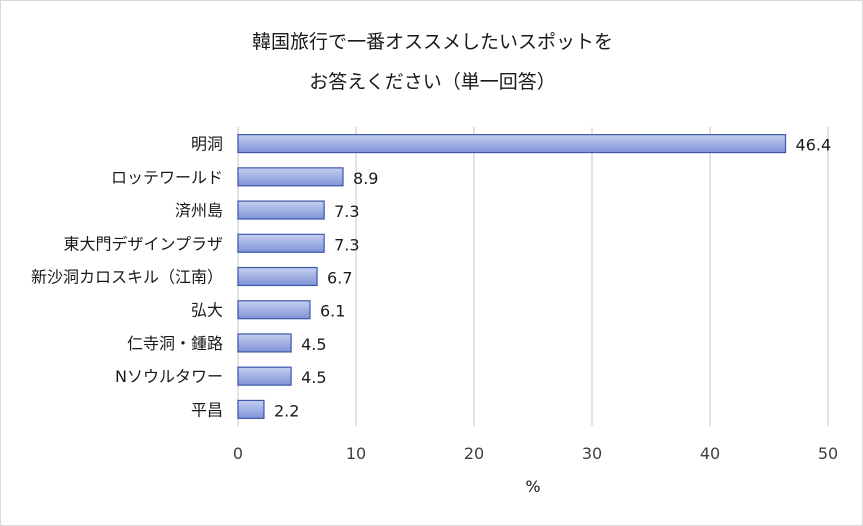 Image resolution: width=863 pixels, height=526 pixels. Describe the element at coordinates (828, 453) in the screenshot. I see `x-tick-label: 50` at that location.